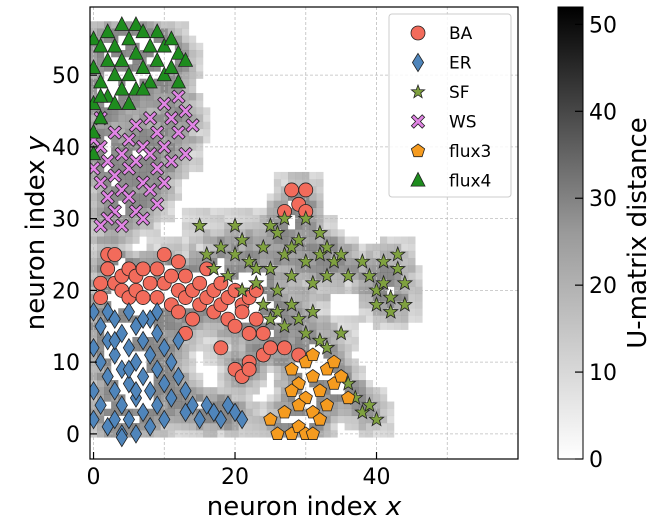 This screenshot has width=657, height=523. What do you see at coordinates (463, 123) in the screenshot?
I see `legend-label-ws: WS` at bounding box center [463, 123].